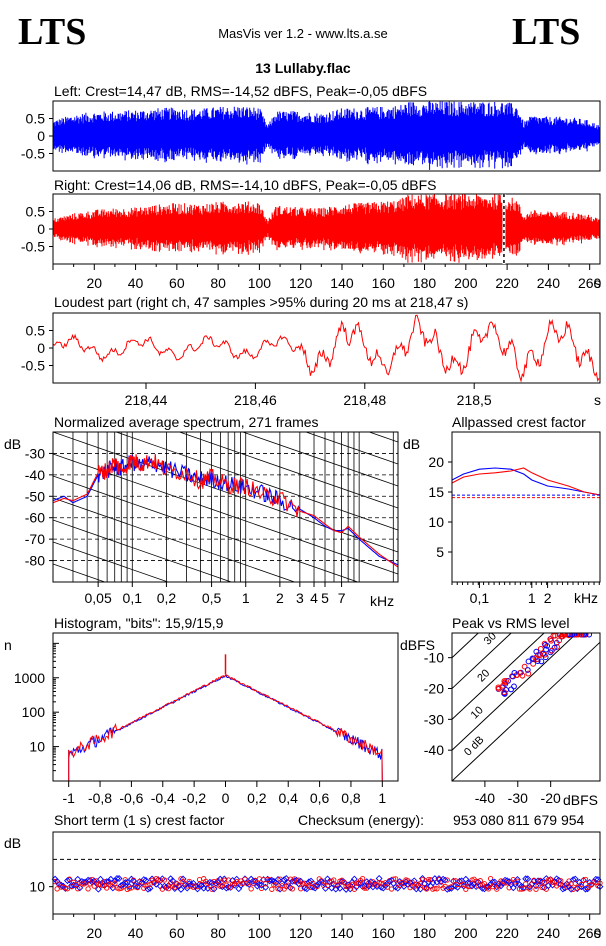 Image resolution: width=606 pixels, height=946 pixels. Describe the element at coordinates (68, 798) in the screenshot. I see `histogram-xtick-label: -1` at that location.